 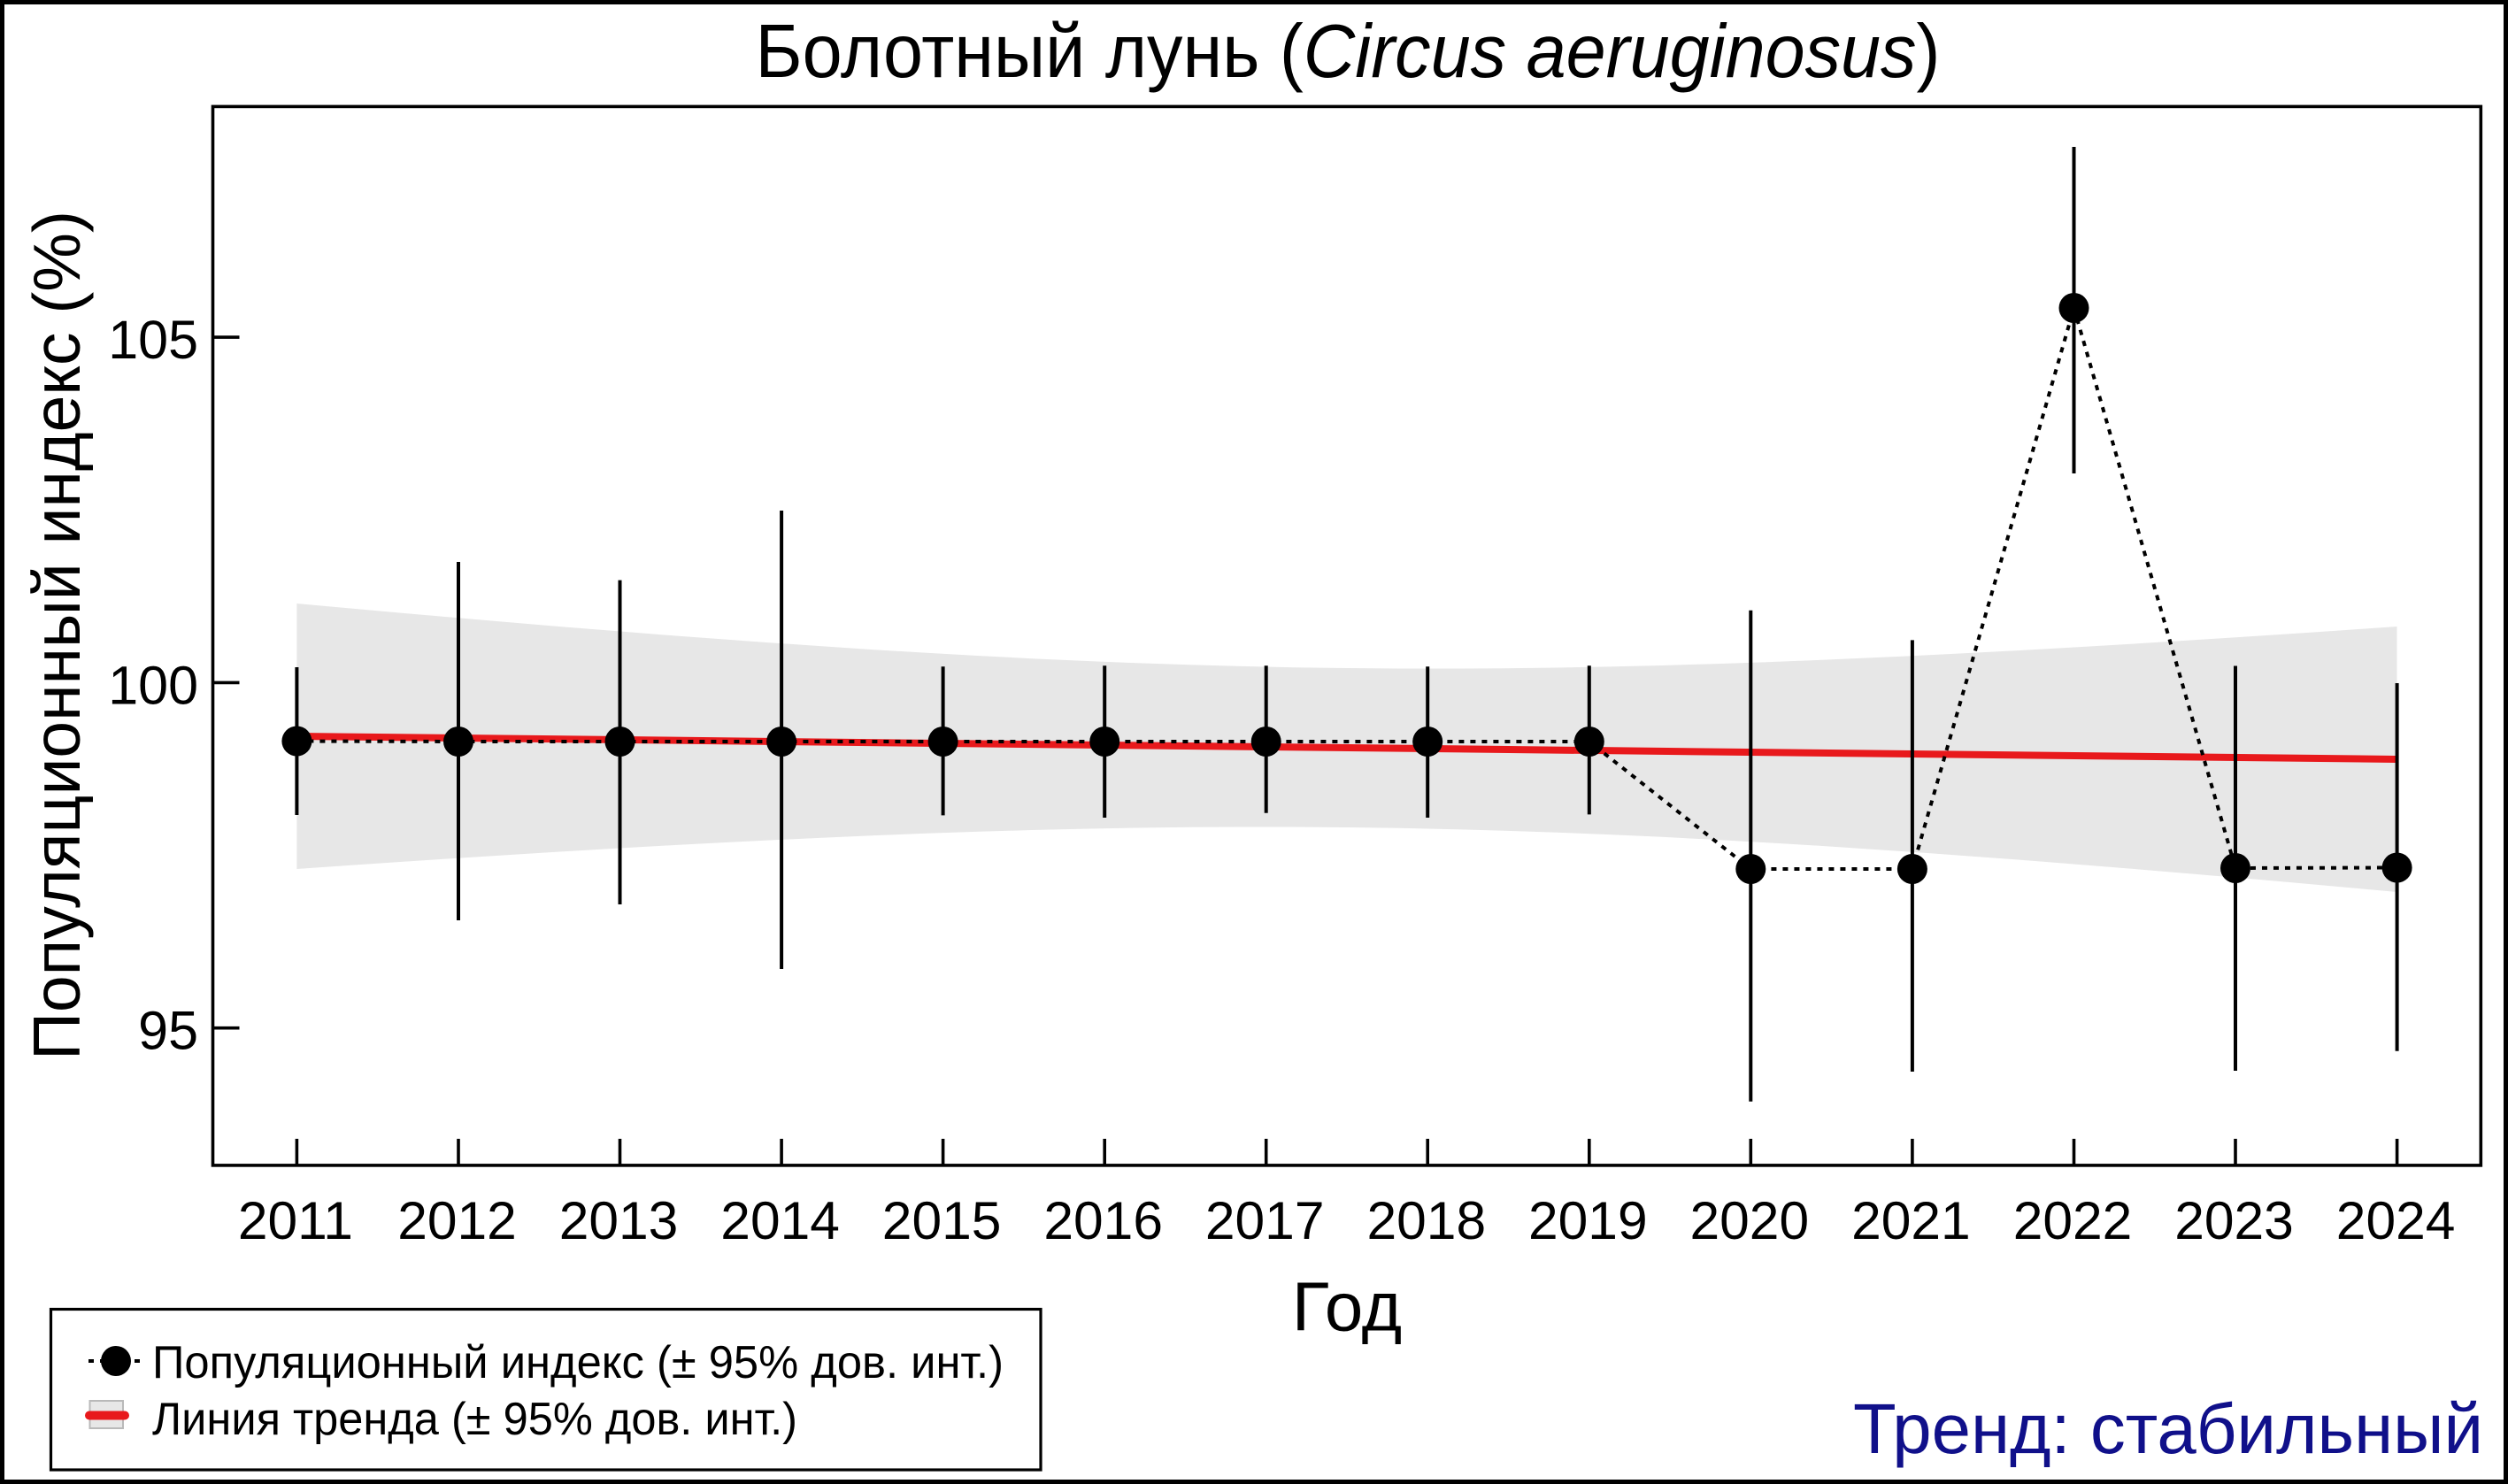 I want to click on svg-text: 95, so click(x=168, y=1031).